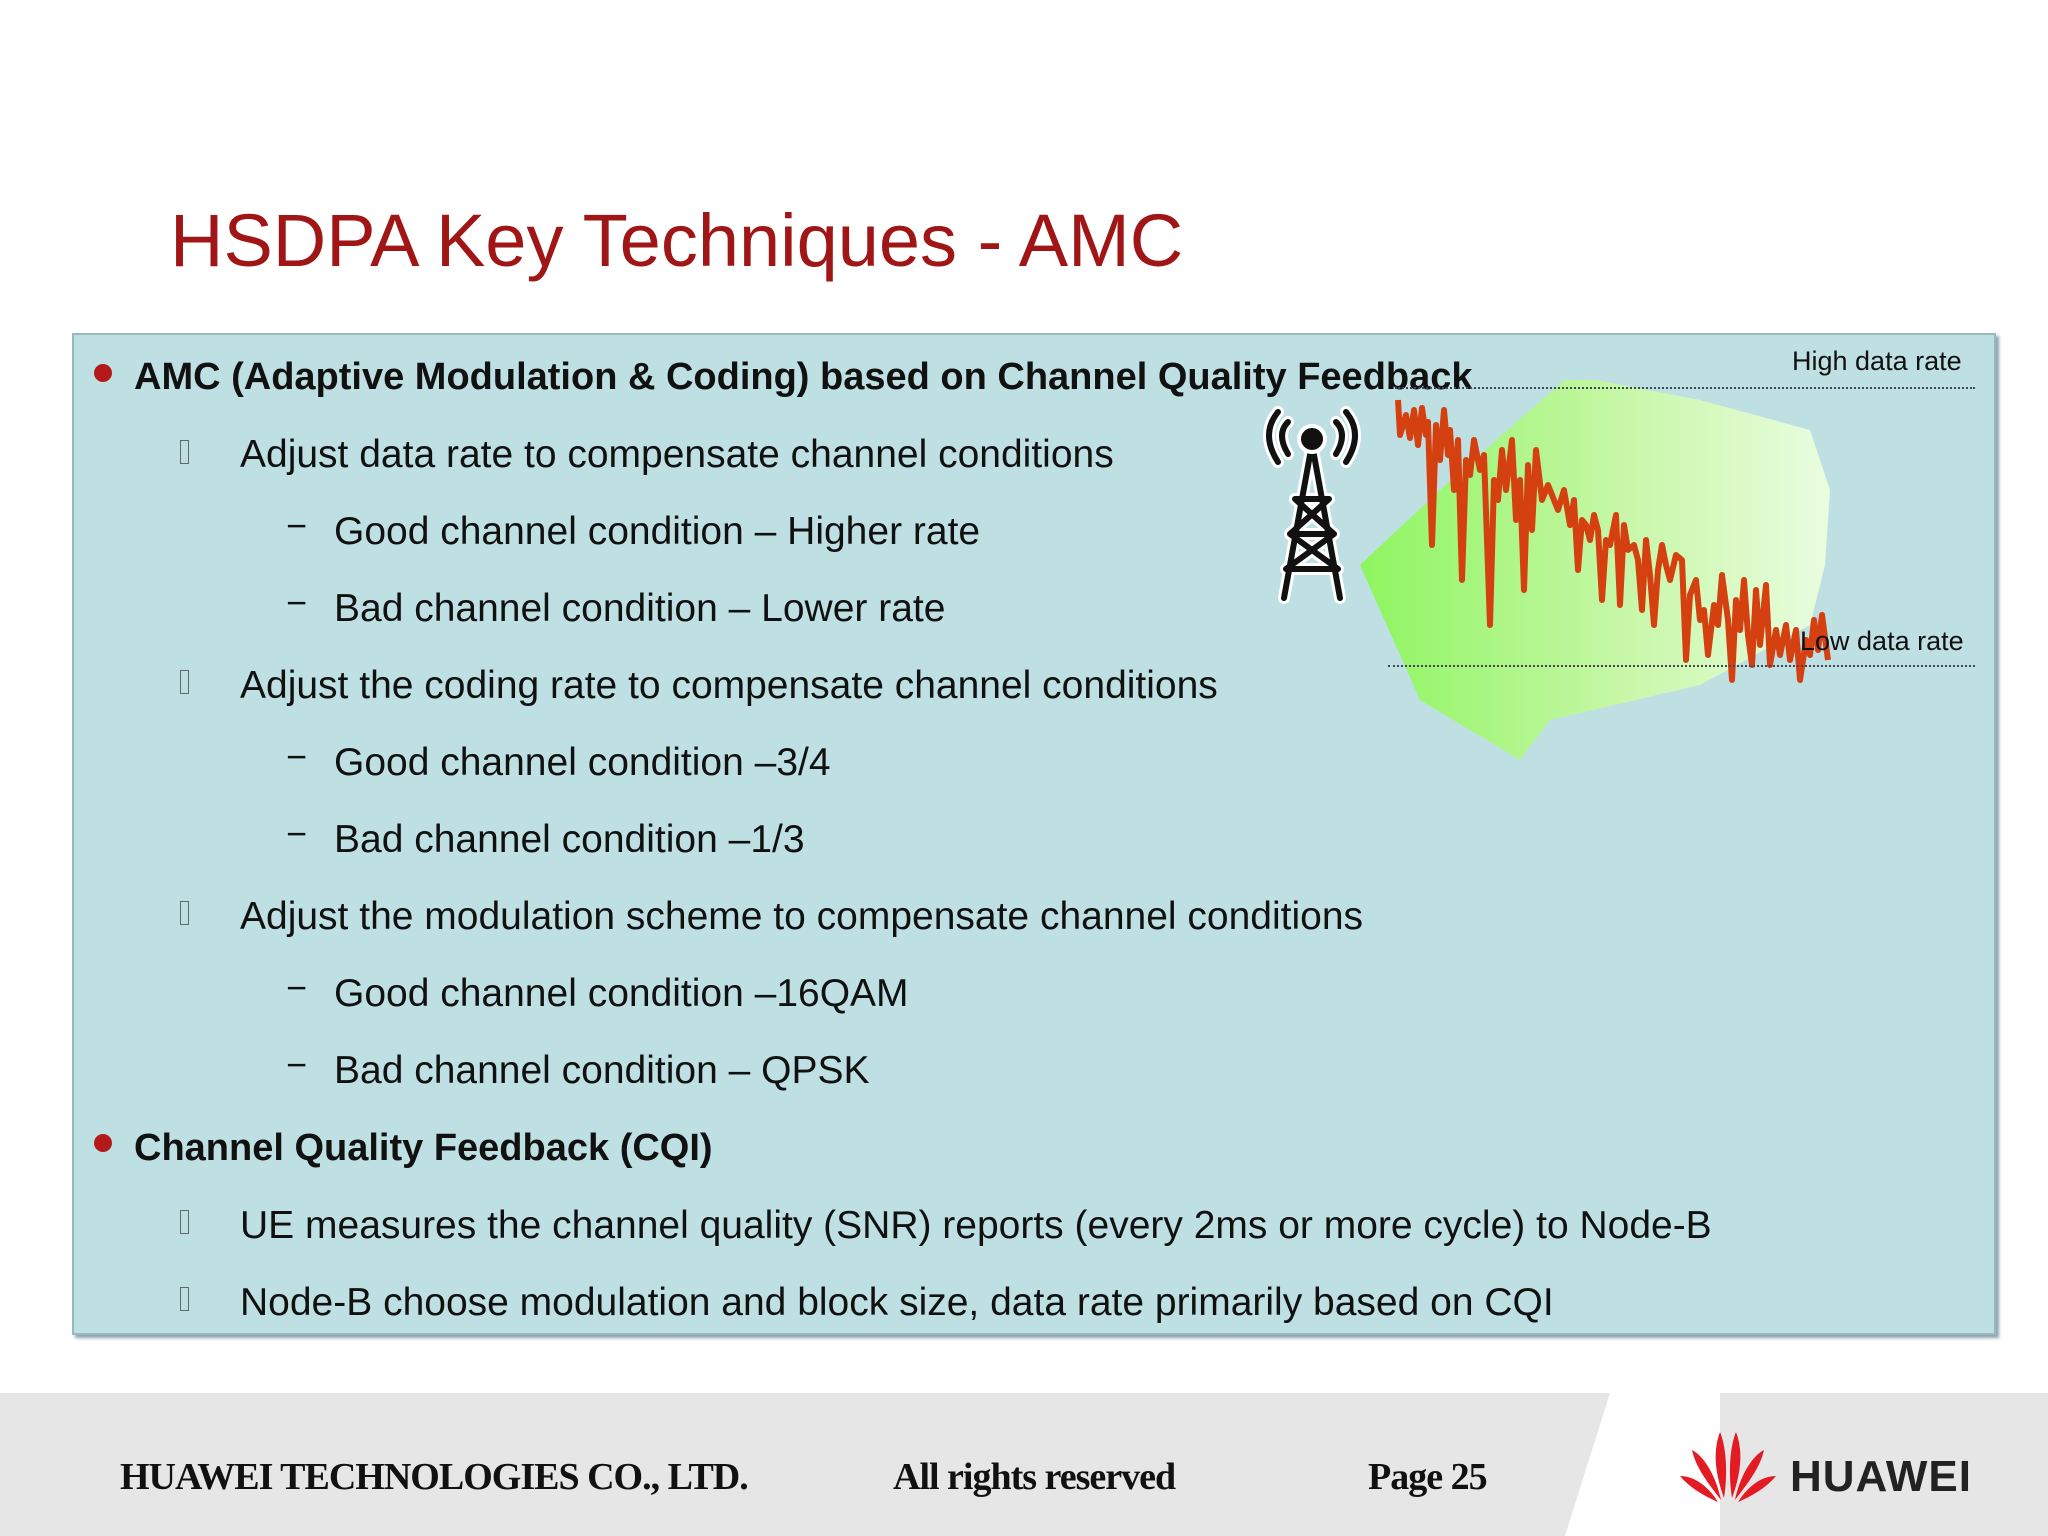 This screenshot has width=2048, height=1536. Describe the element at coordinates (677, 240) in the screenshot. I see `slide-title: HSDPA Key Techniques - AMC` at that location.